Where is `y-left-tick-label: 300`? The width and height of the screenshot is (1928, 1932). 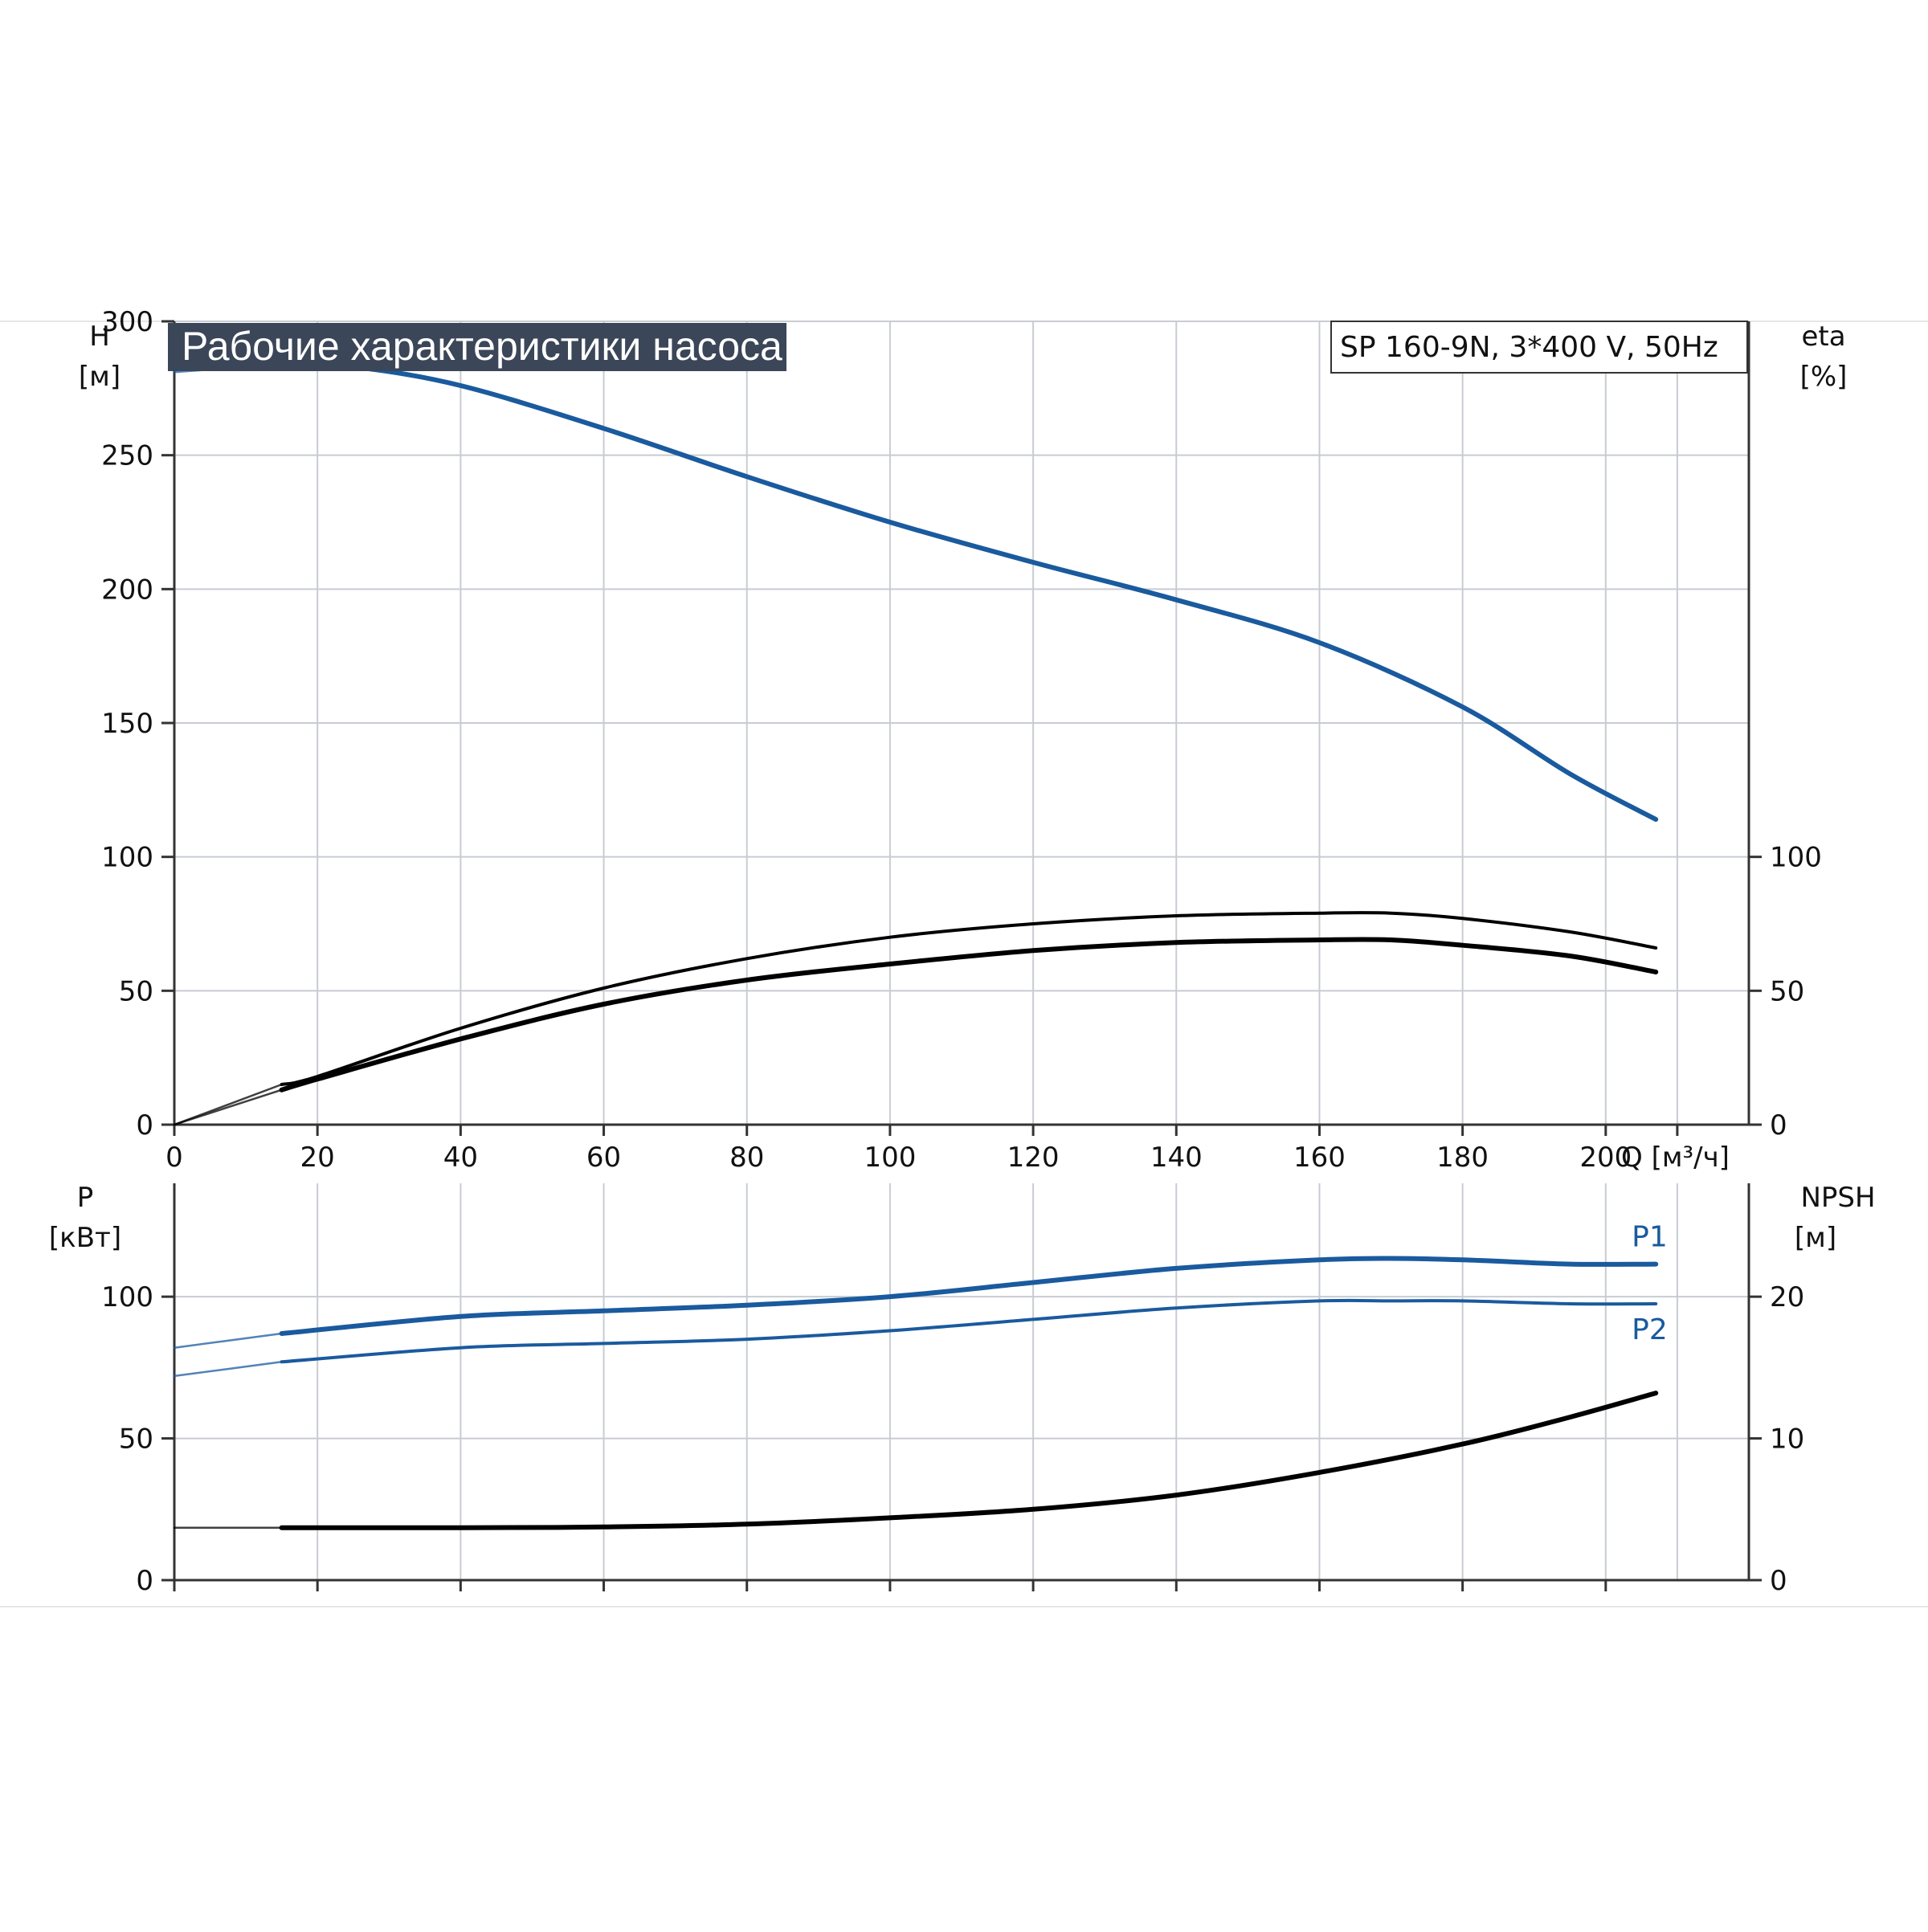 y-left-tick-label: 300 is located at coordinates (127, 322).